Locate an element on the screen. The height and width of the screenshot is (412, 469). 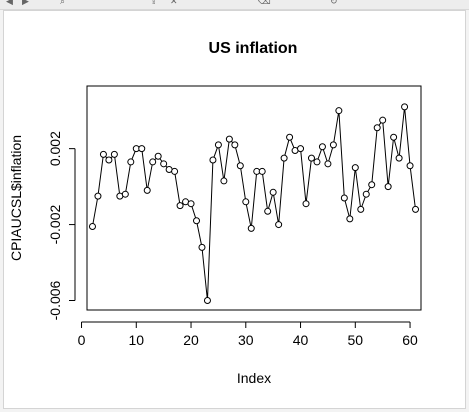
x-tick-label: 60 is located at coordinates (410, 340).